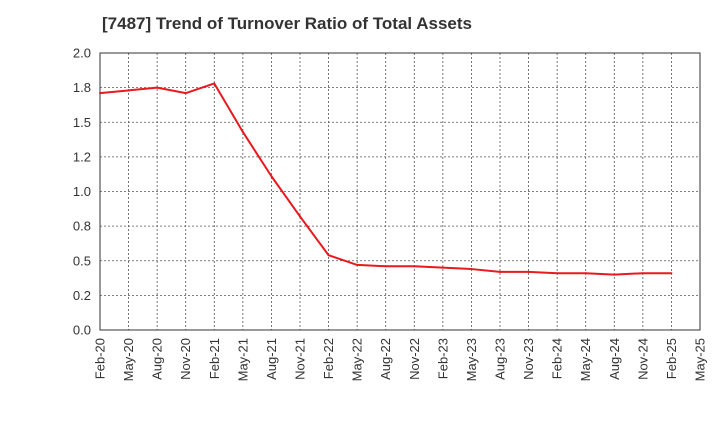 This screenshot has height=440, width=720. I want to click on y-tick-label: 1.0, so click(82, 191).